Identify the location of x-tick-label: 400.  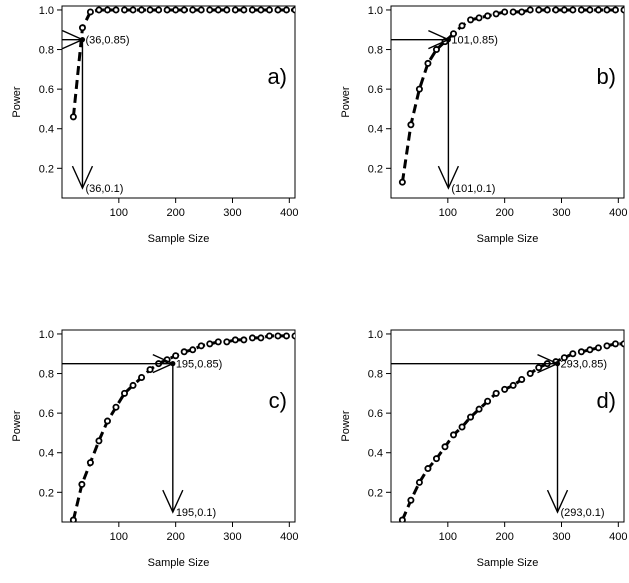
(618, 537).